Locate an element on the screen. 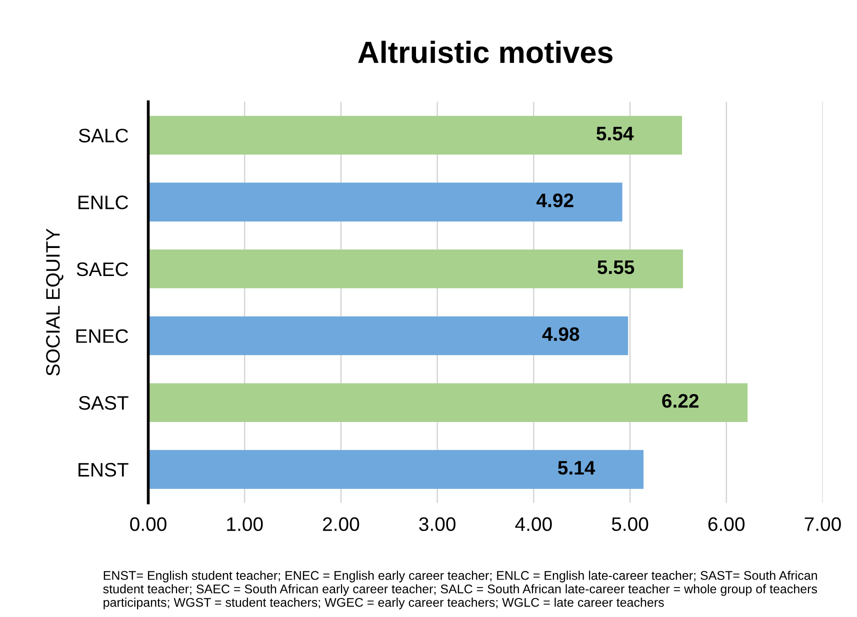 The image size is (857, 617). x-tick-label: 1.00 is located at coordinates (245, 524).